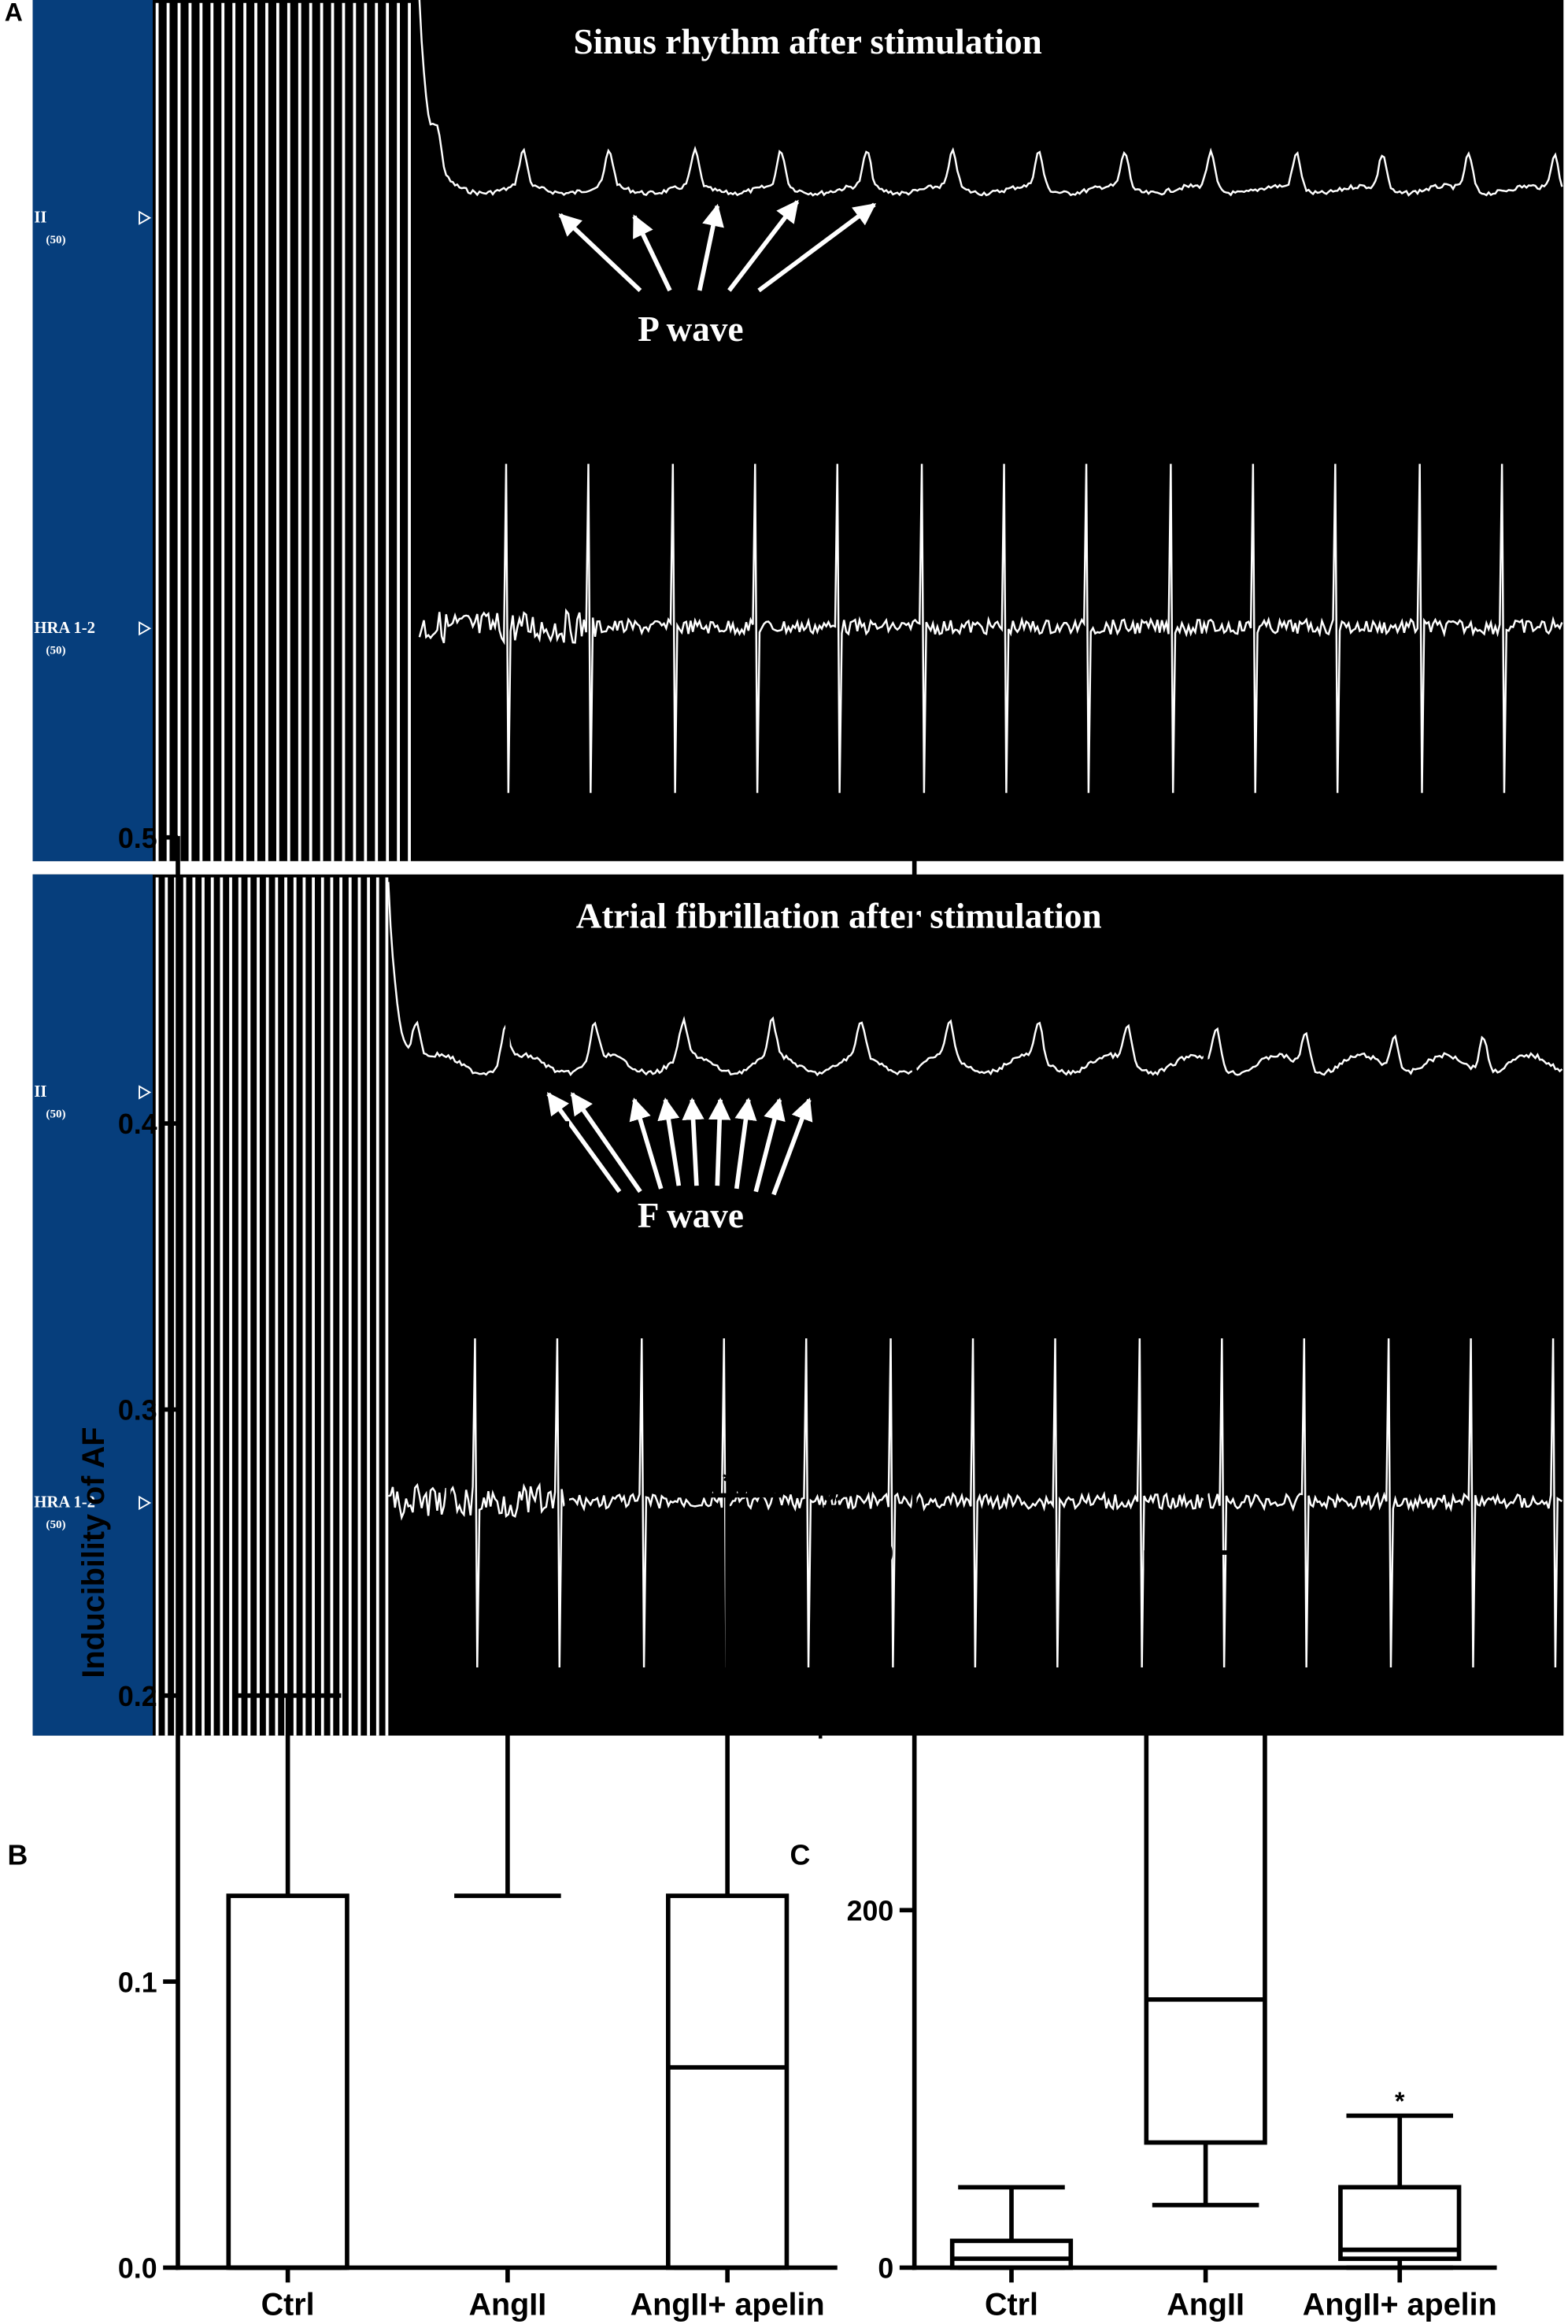  I want to click on y-axis-label: Inducibility of AF, so click(94, 1552).